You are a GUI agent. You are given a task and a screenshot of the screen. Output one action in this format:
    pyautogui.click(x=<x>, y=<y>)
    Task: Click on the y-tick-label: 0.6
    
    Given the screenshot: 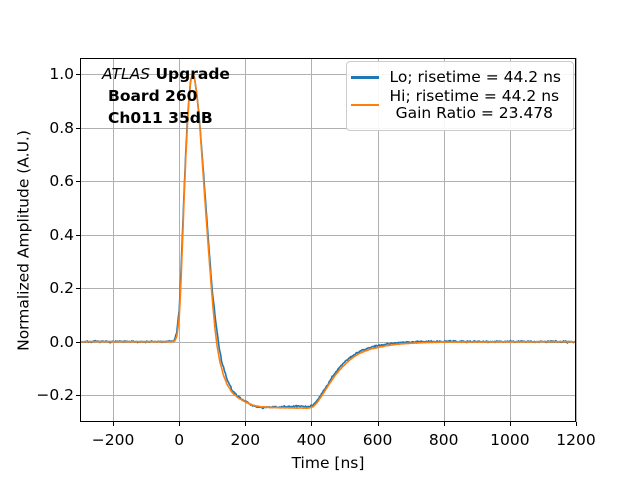 What is the action you would take?
    pyautogui.click(x=61, y=181)
    